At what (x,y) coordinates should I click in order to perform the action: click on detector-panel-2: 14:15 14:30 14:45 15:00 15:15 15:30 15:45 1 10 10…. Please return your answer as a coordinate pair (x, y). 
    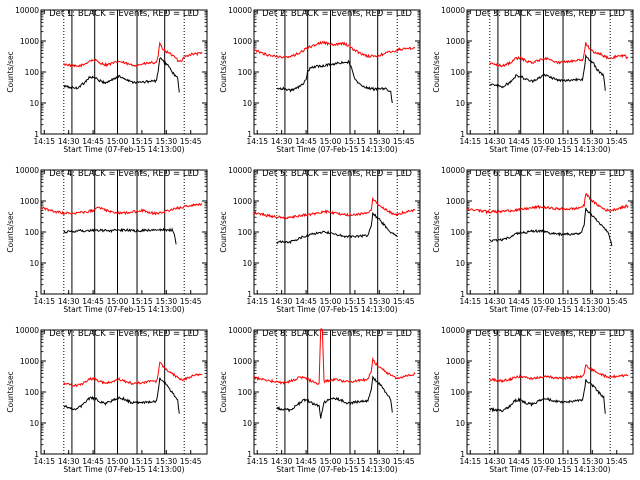
    Looking at the image, I should click on (320, 80).